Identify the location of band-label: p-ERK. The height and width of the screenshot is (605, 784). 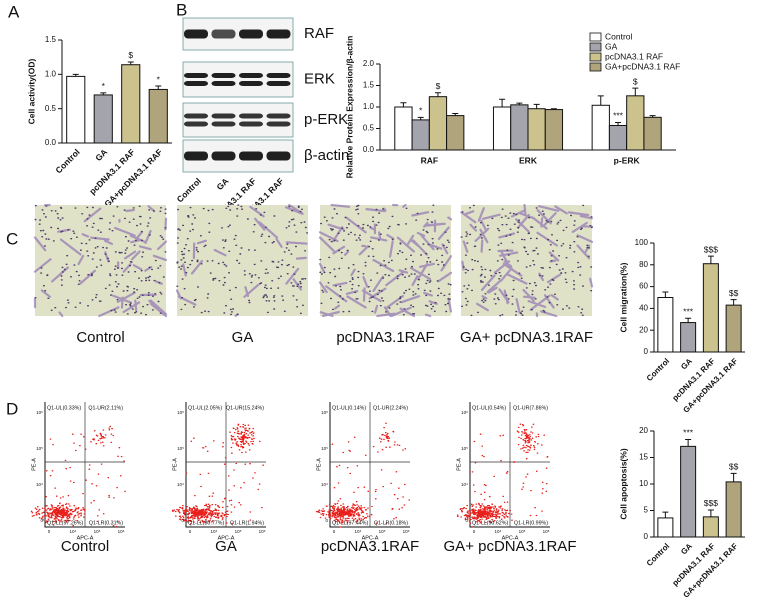
(326, 119).